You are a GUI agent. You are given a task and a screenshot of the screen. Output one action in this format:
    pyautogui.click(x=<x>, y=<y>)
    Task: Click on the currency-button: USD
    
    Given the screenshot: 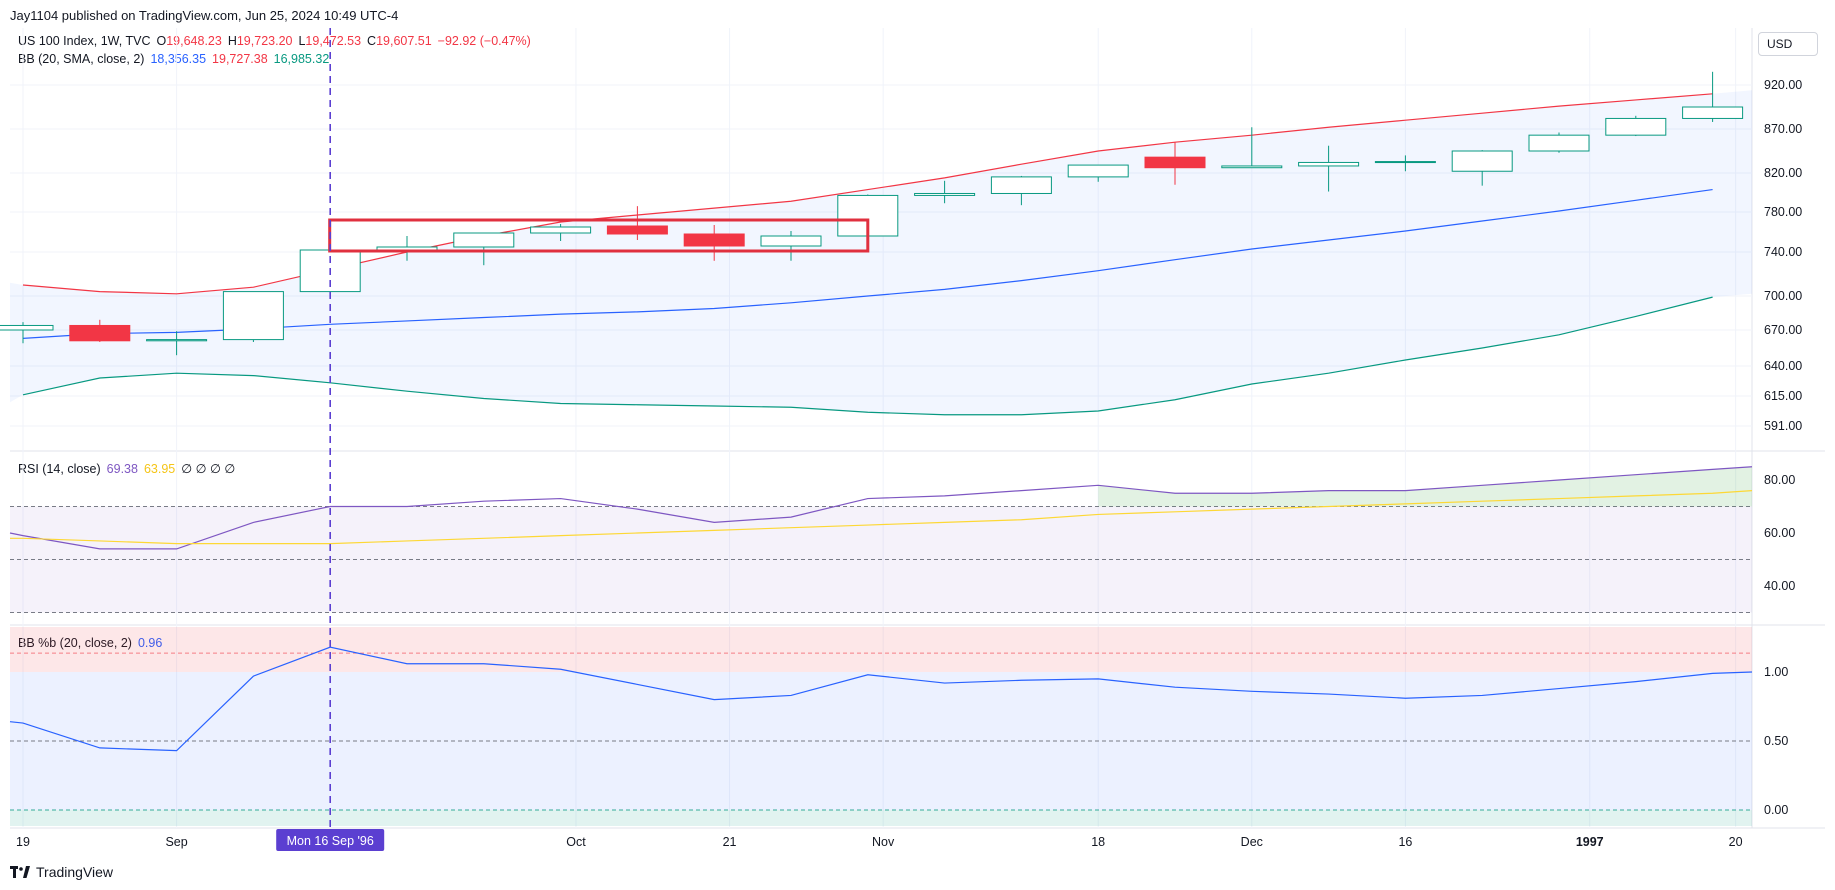 What is the action you would take?
    pyautogui.click(x=1788, y=44)
    